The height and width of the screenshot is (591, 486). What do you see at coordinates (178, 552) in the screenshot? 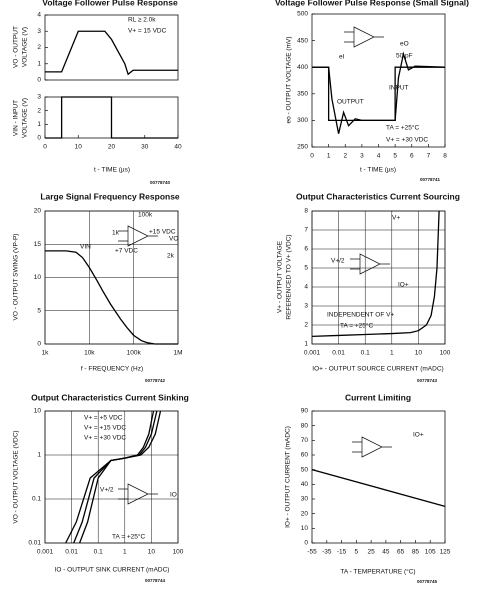
I see `x-tick-label: 100` at bounding box center [178, 552].